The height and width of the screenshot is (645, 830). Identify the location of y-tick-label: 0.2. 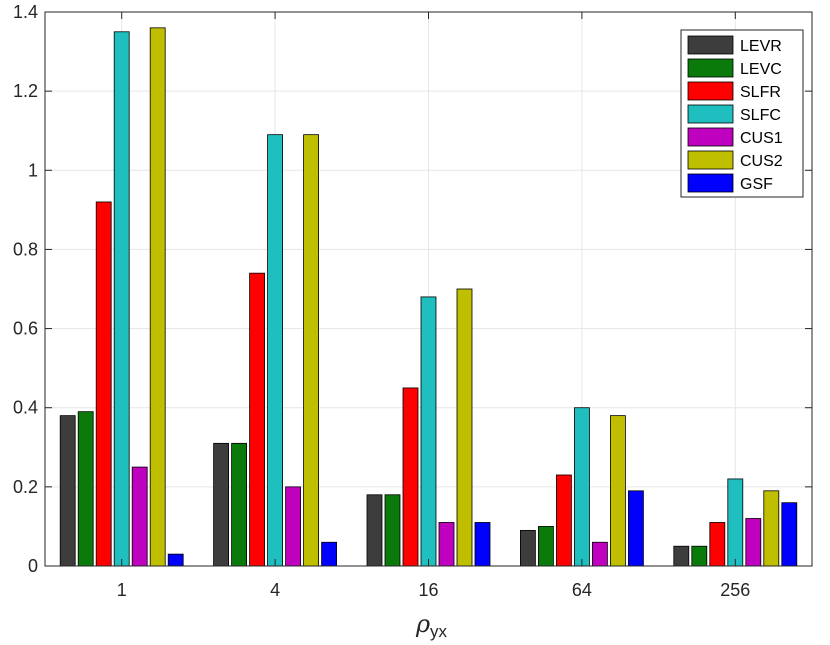
(25, 487).